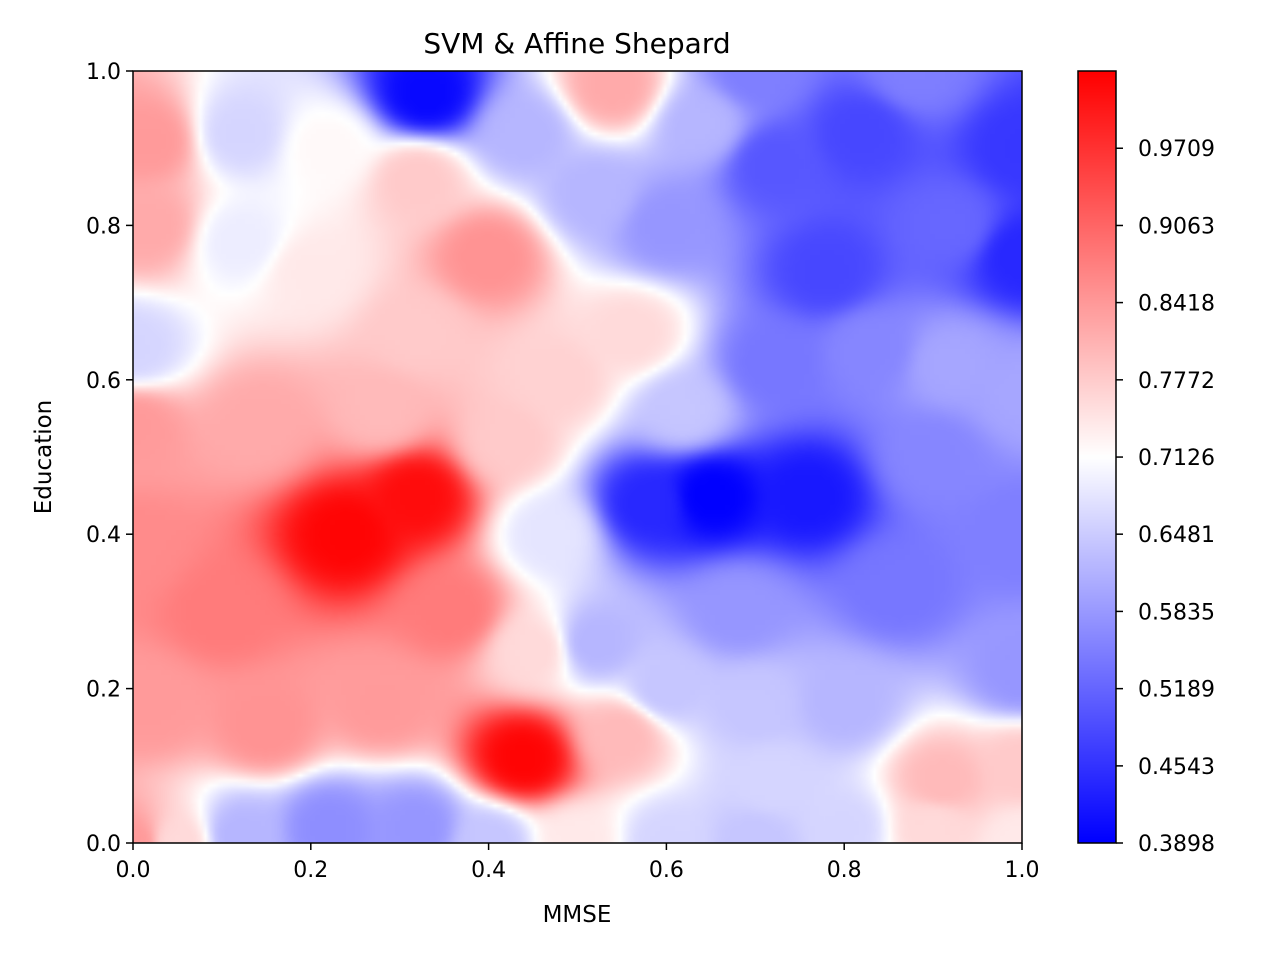 The image size is (1280, 960). What do you see at coordinates (576, 43) in the screenshot?
I see `chart-title: SVM & Affine Shepard` at bounding box center [576, 43].